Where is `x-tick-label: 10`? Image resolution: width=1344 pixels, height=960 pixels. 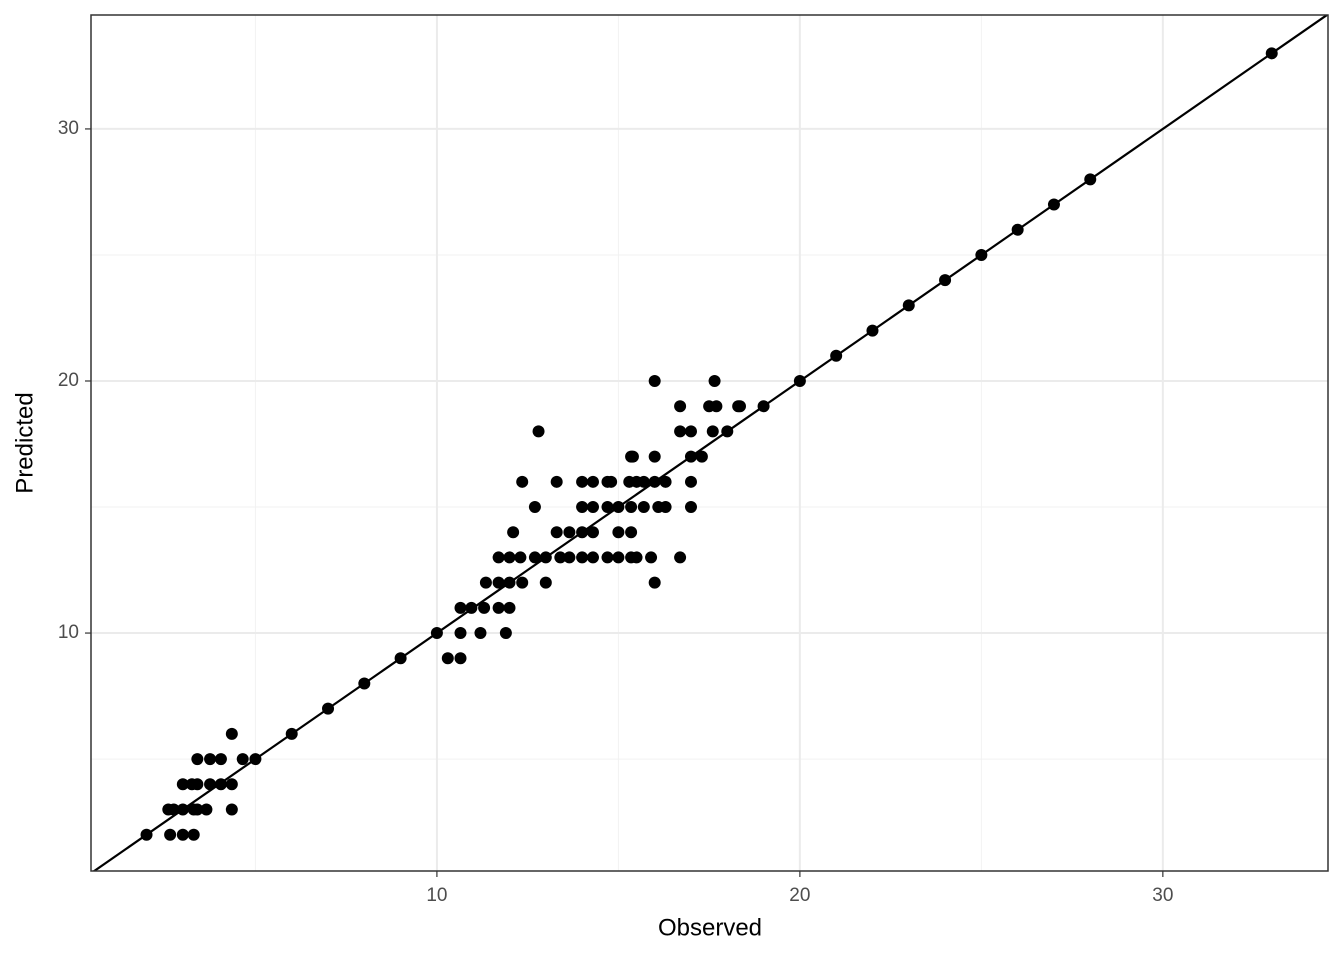 x-tick-label: 10 is located at coordinates (436, 895).